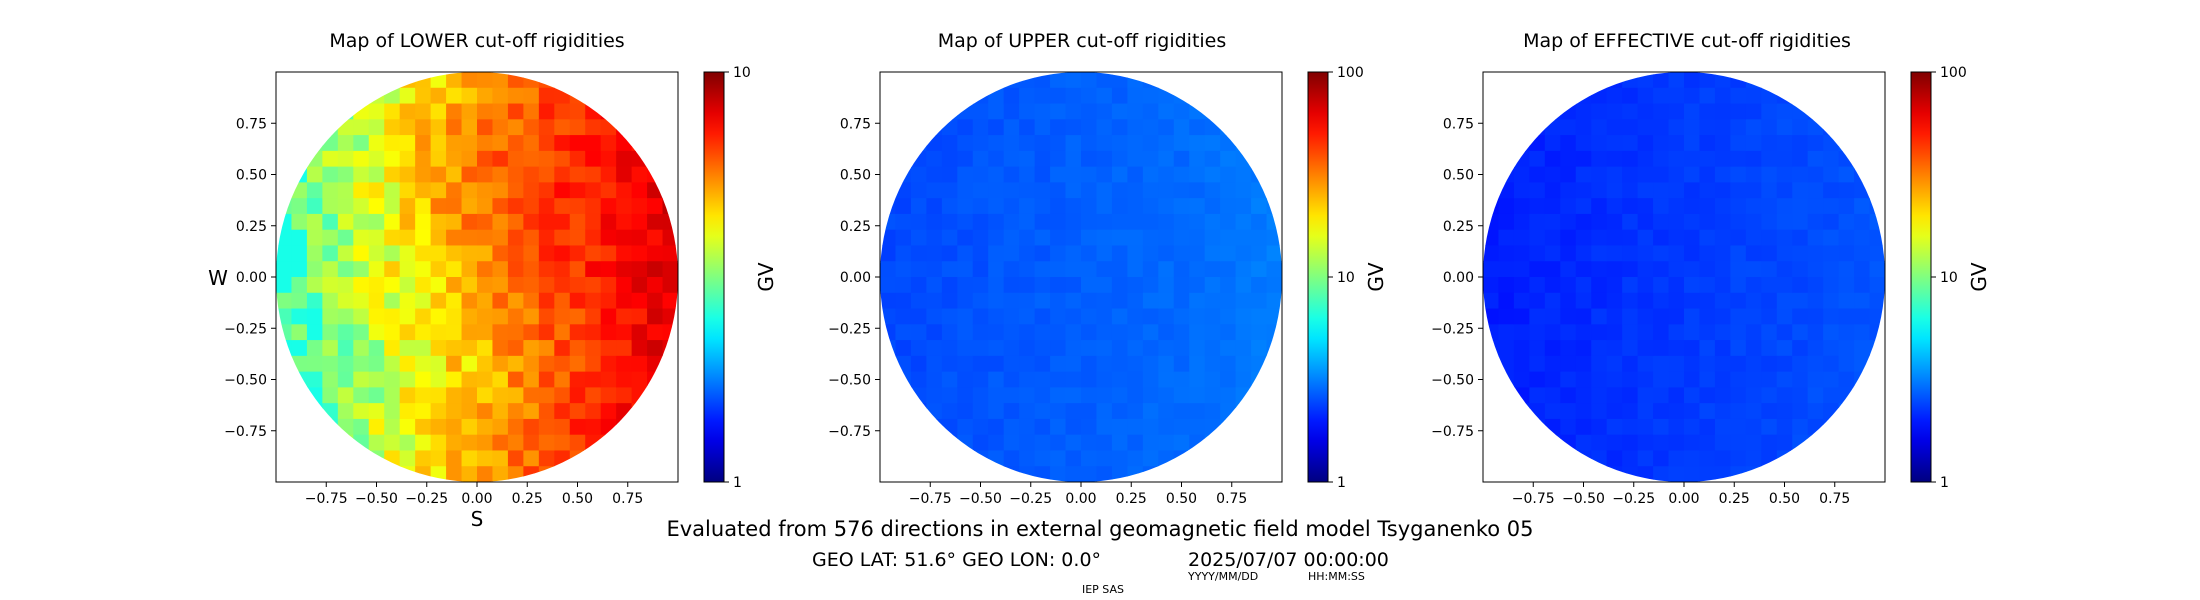 This screenshot has height=600, width=2200. What do you see at coordinates (956, 560) in the screenshot?
I see `geo-coordinates: GEO LAT: 51.6° GEO LON: 0.0°` at bounding box center [956, 560].